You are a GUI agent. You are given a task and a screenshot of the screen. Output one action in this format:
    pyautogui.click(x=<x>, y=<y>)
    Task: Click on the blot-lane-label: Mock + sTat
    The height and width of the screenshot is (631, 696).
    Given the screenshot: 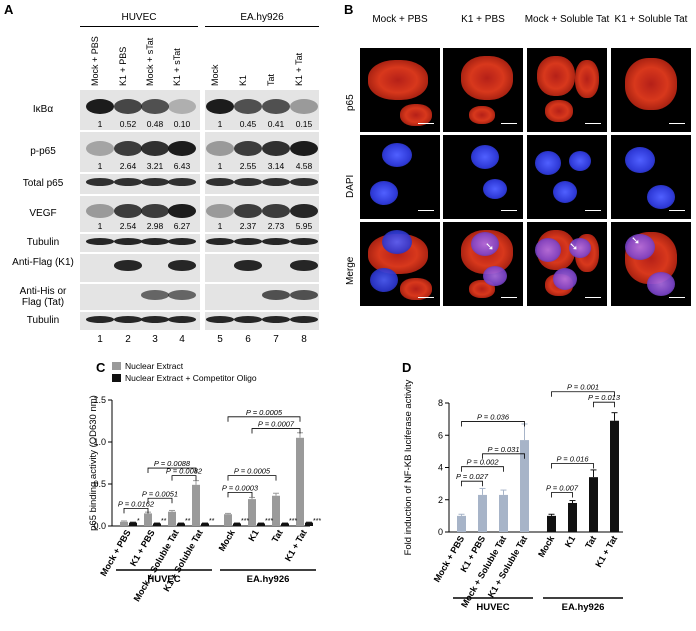 What is the action you would take?
    pyautogui.click(x=150, y=61)
    